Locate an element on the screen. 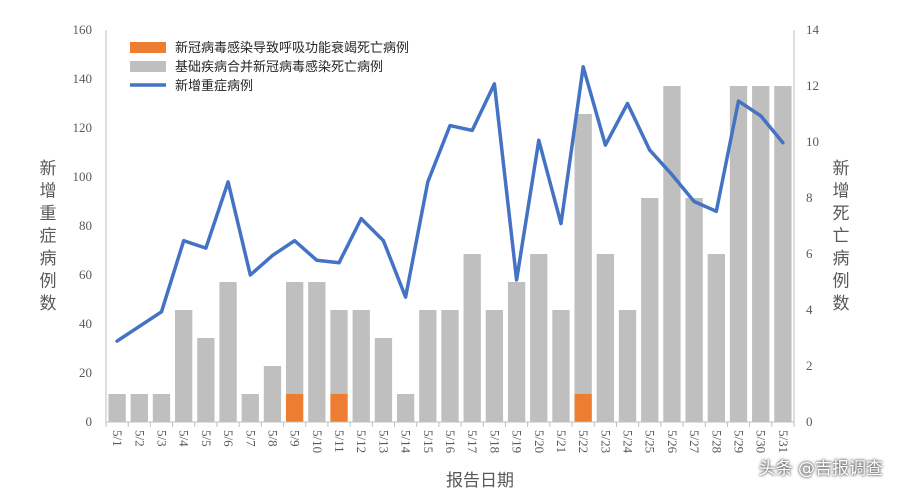 This screenshot has width=897, height=493. y2-tick-label: 12 is located at coordinates (812, 85).